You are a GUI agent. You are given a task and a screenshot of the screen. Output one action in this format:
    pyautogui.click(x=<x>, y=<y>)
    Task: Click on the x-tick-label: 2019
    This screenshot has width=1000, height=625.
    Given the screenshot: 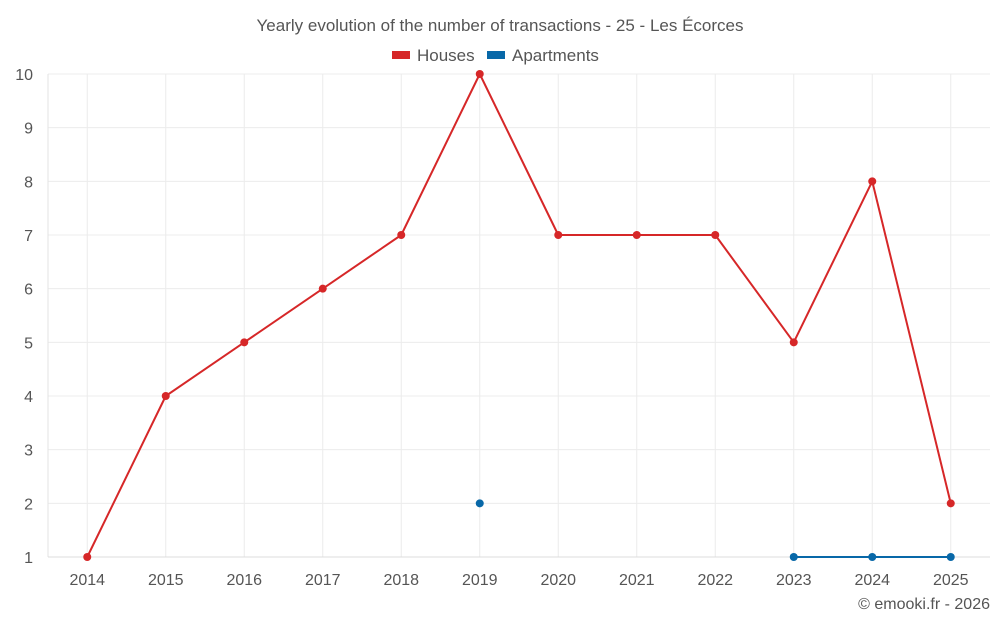 What is the action you would take?
    pyautogui.click(x=480, y=580)
    